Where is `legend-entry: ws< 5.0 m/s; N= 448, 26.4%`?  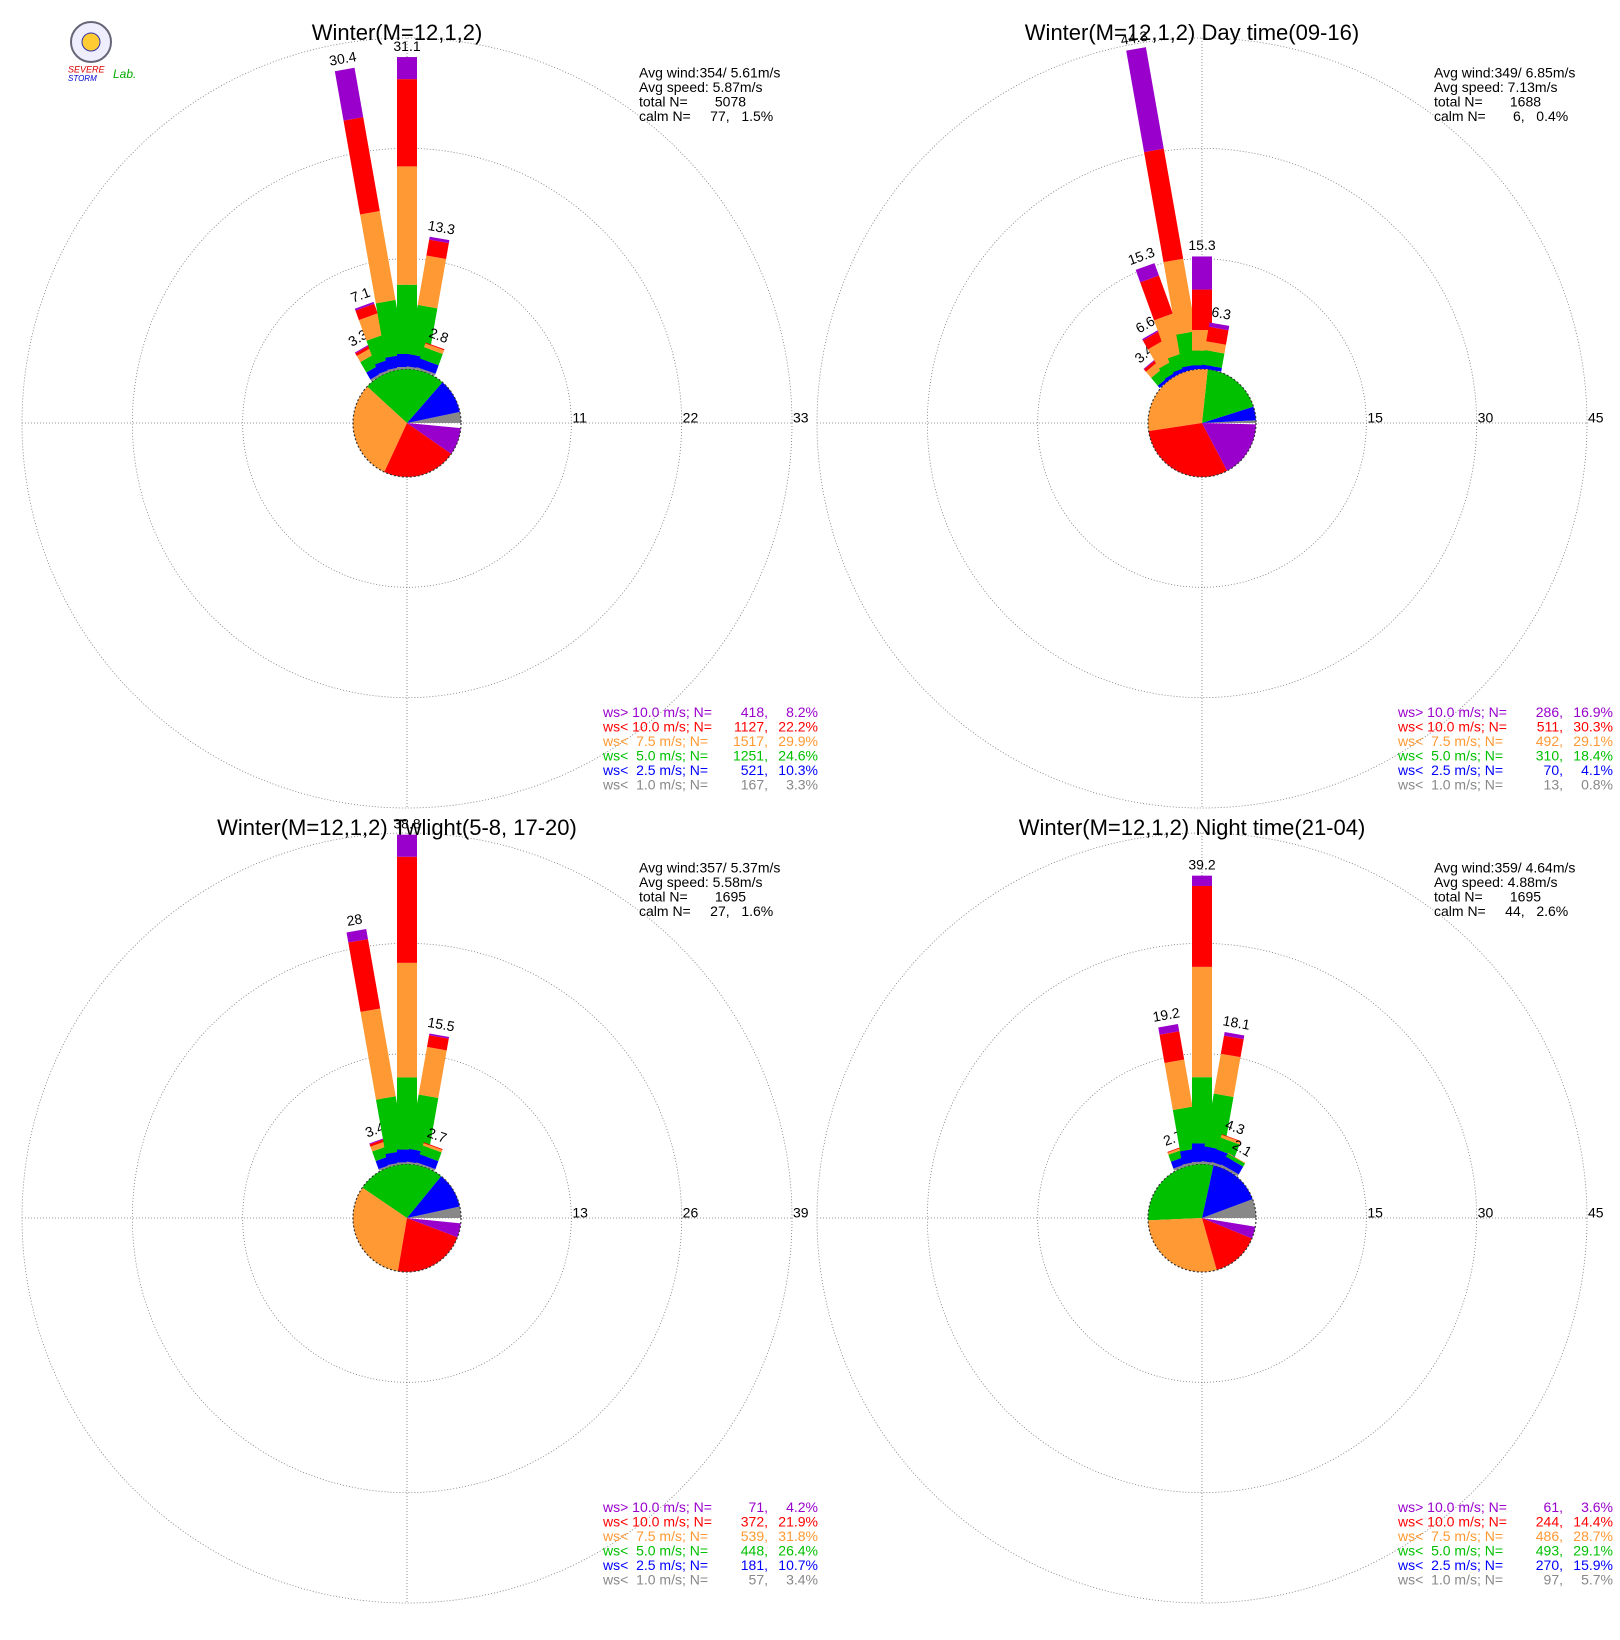
legend-entry: ws< 5.0 m/s; N= 448, 26.4% is located at coordinates (710, 1550).